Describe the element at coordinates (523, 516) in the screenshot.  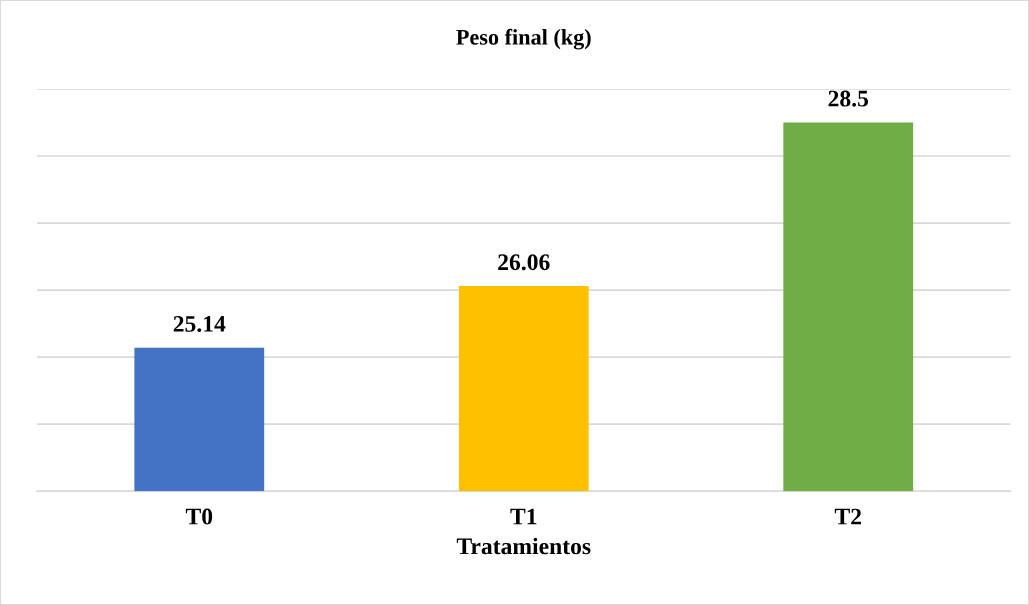
I see `x-tick-label: T1` at that location.